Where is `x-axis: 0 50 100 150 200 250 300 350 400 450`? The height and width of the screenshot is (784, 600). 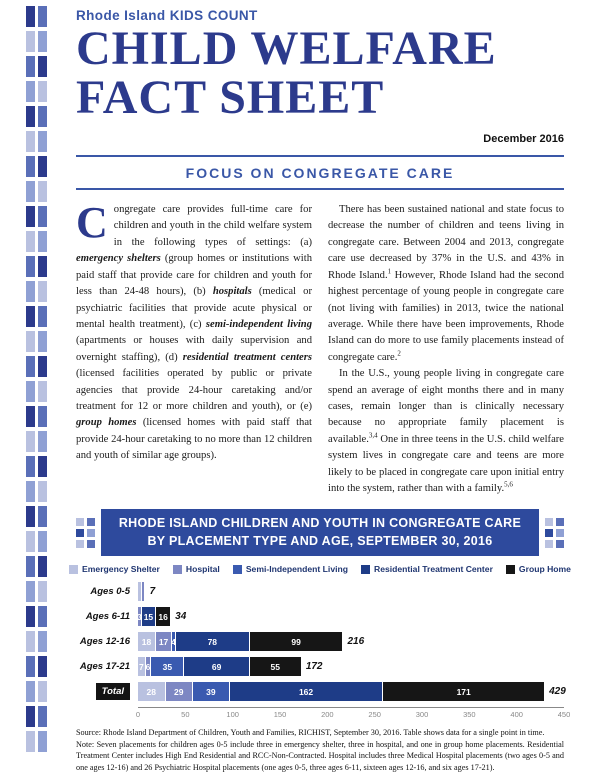
x-axis: 0 50 100 150 200 250 300 350 400 450 is located at coordinates (323, 714).